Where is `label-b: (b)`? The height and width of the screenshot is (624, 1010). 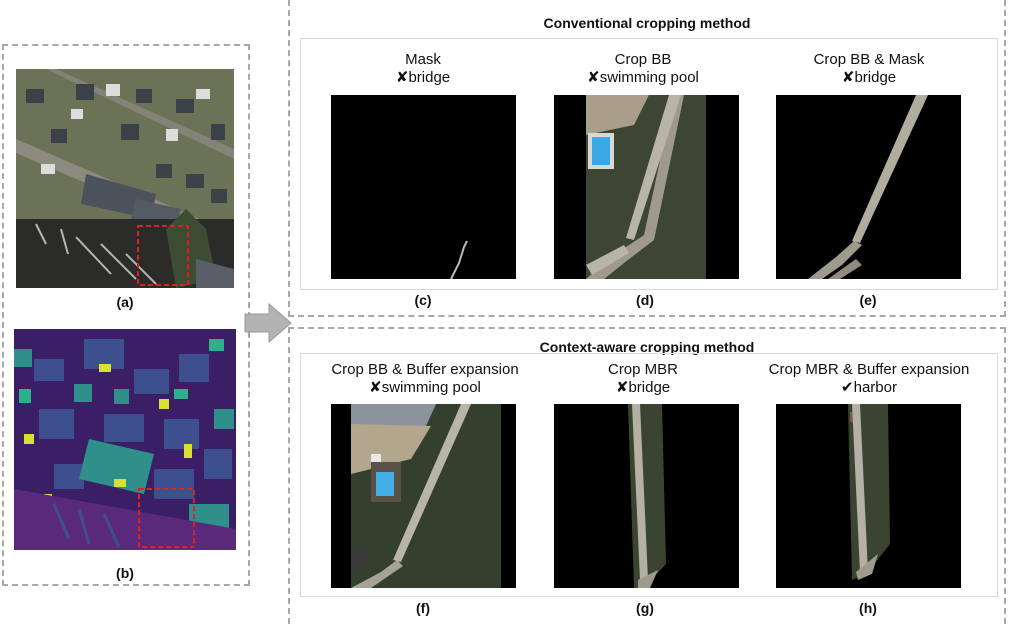 label-b: (b) is located at coordinates (125, 573).